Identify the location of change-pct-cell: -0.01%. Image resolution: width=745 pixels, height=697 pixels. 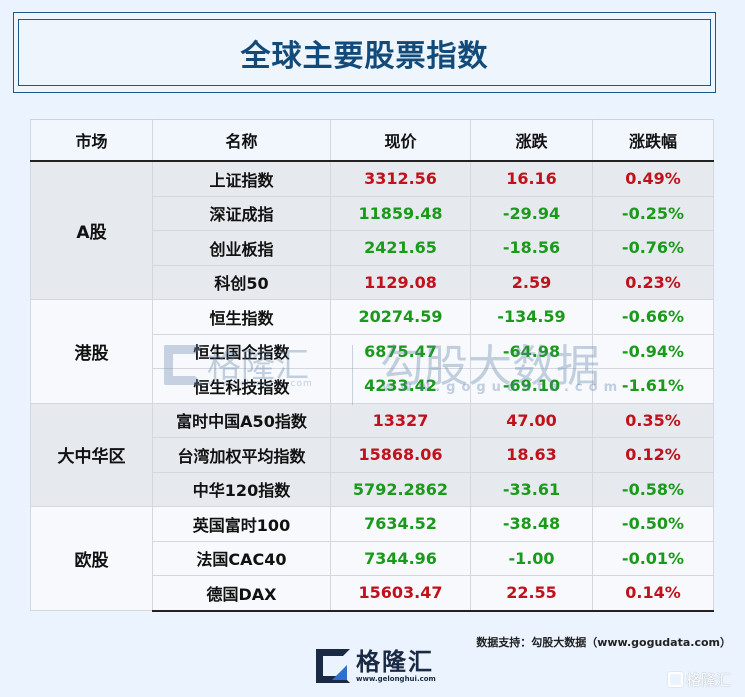
(653, 558).